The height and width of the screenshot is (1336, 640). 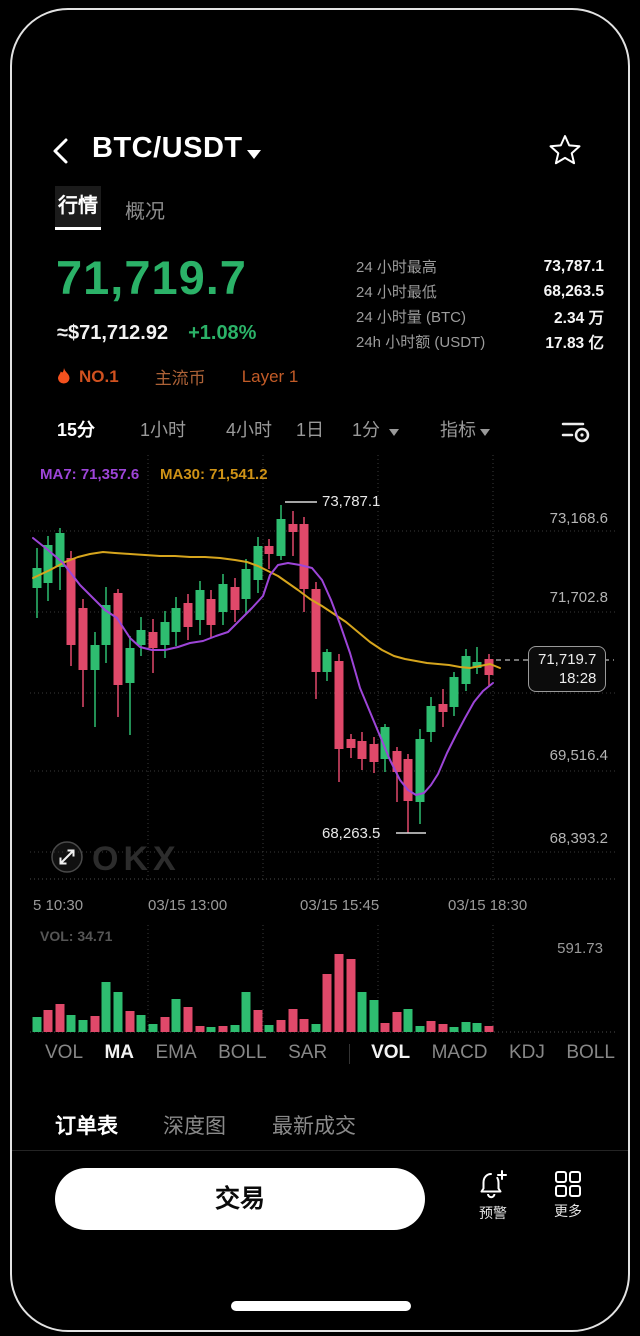 I want to click on stat-low: 24 小时最低 68,263.5, so click(x=480, y=292).